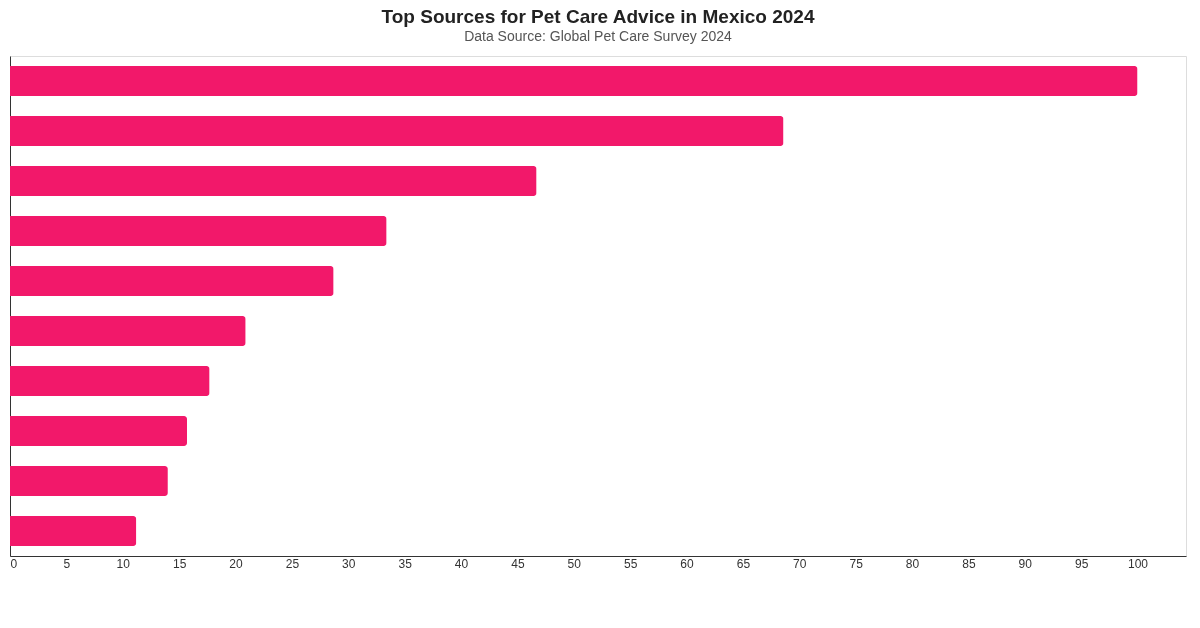 The image size is (1200, 628). I want to click on x-tick-label: 40, so click(461, 563).